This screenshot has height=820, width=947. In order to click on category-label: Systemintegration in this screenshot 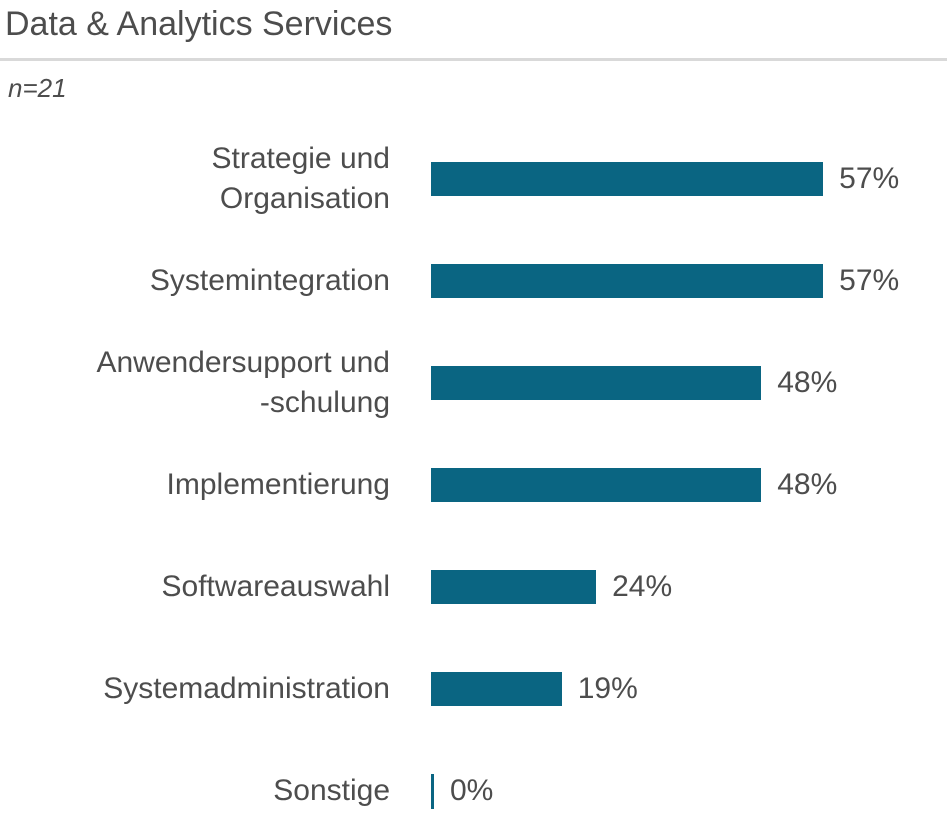, I will do `click(269, 280)`.